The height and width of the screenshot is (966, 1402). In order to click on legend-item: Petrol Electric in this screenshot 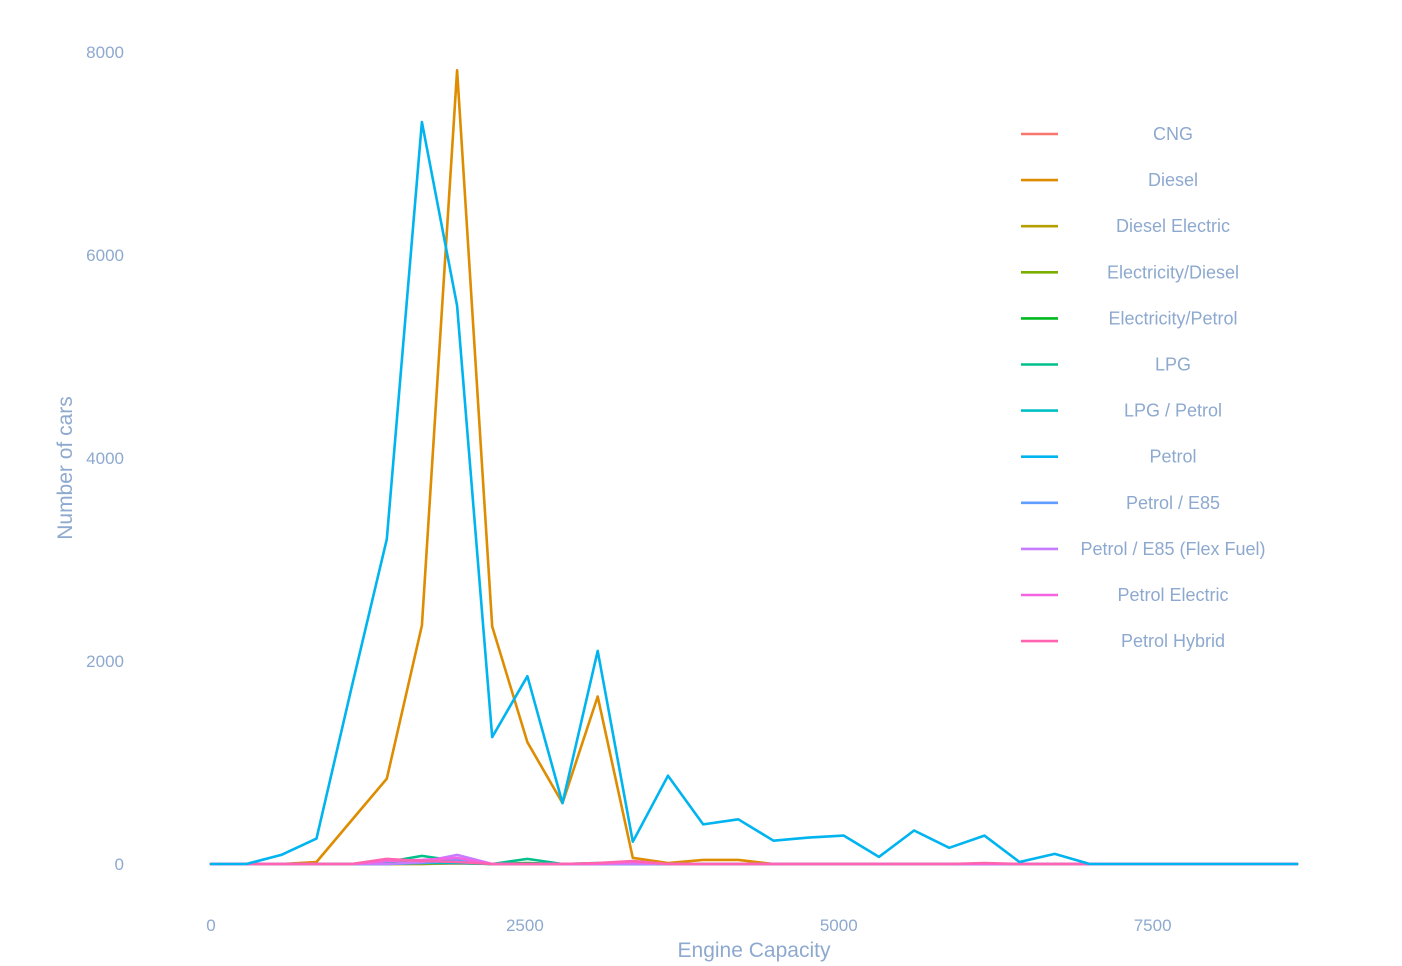, I will do `click(1125, 595)`.